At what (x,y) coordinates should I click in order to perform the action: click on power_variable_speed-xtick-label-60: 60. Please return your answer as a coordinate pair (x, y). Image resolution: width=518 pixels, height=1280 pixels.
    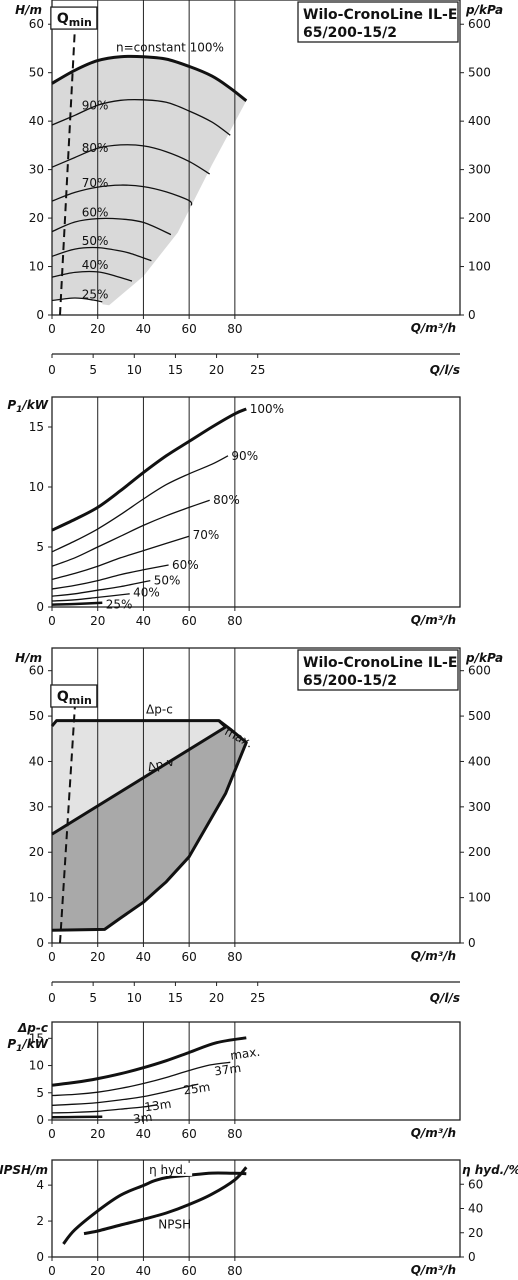
    Looking at the image, I should click on (189, 621).